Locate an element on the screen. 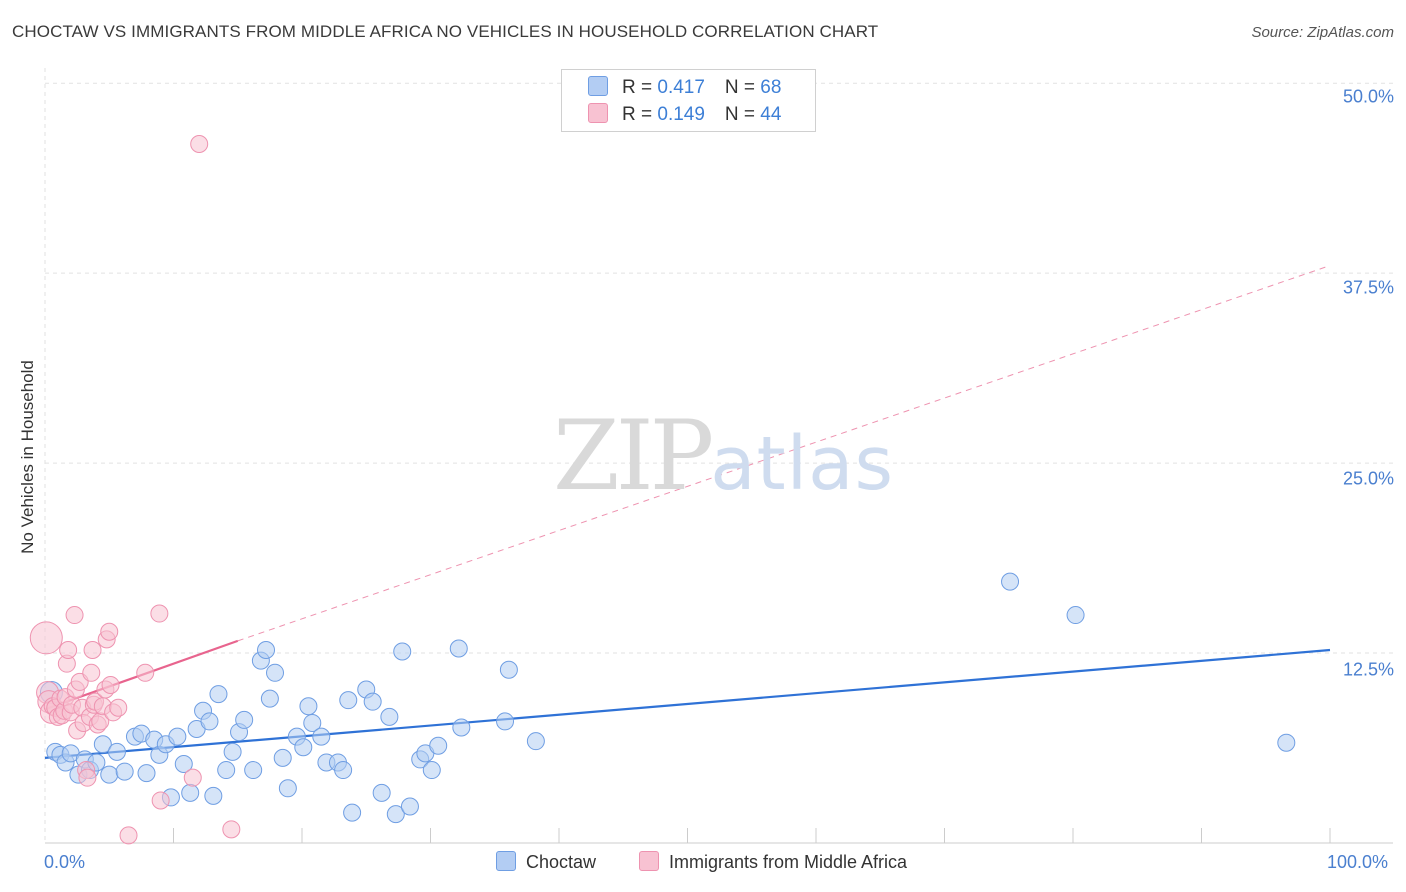  x-tick-label-0: 0.0% is located at coordinates (65, 862).